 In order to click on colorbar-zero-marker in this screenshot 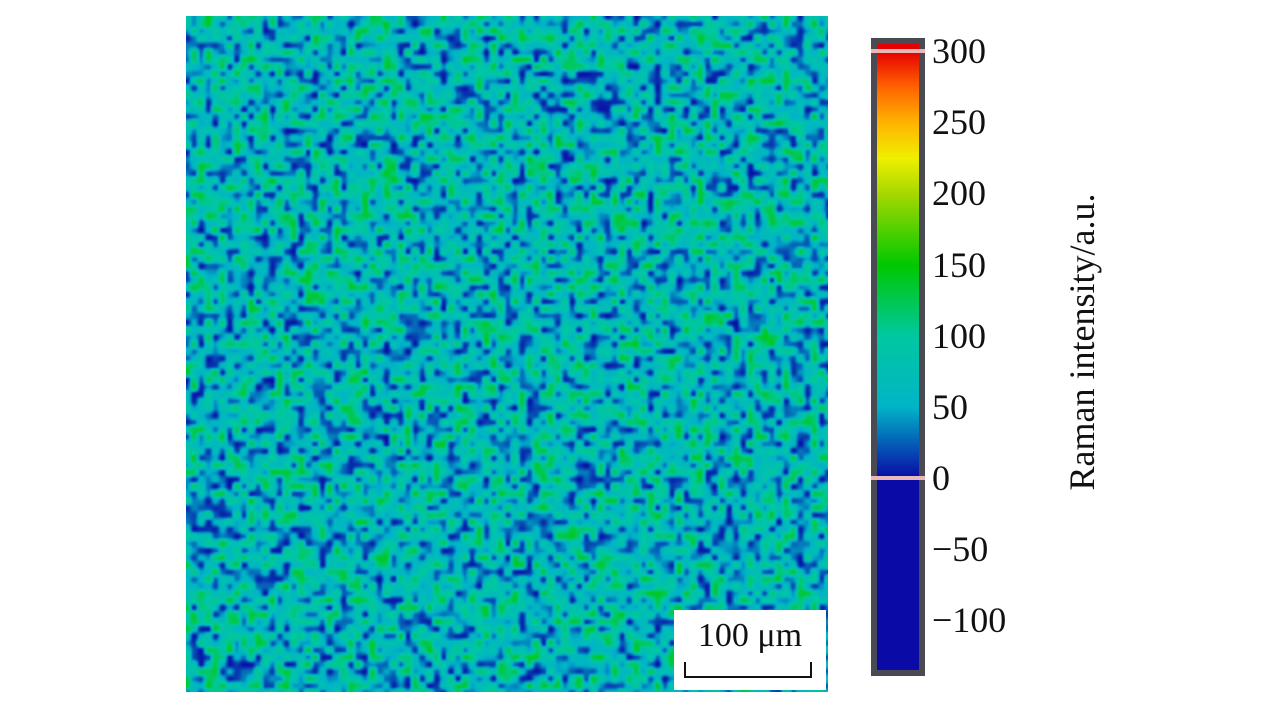, I will do `click(898, 477)`.